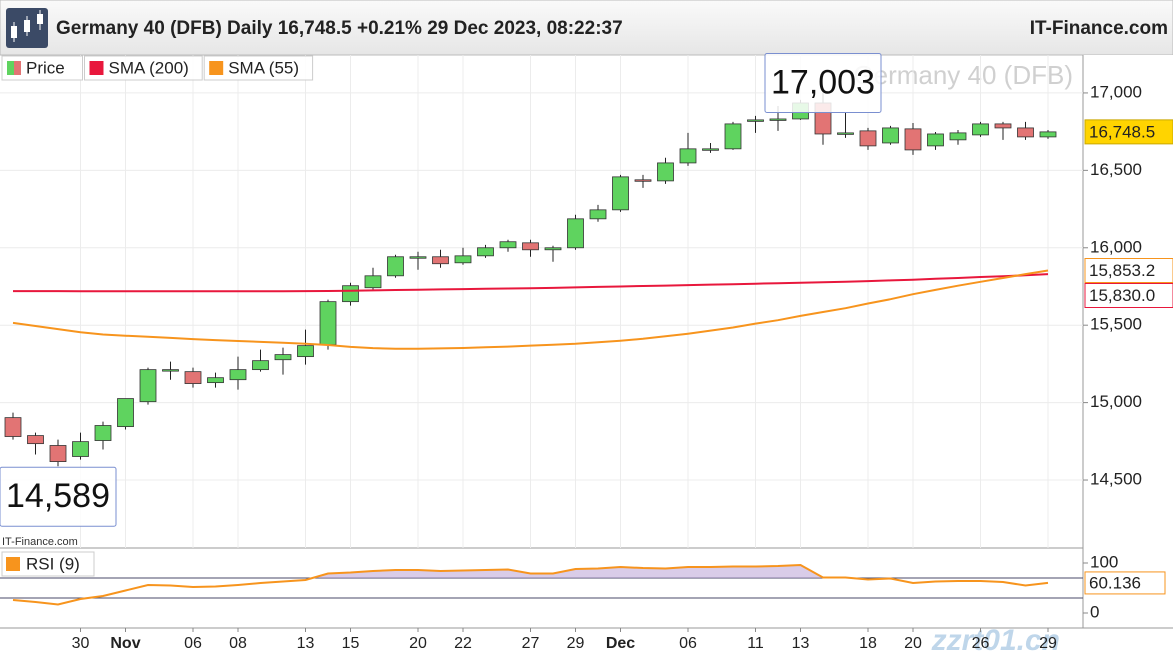  Describe the element at coordinates (530, 584) in the screenshot. I see `rsi-line` at that location.